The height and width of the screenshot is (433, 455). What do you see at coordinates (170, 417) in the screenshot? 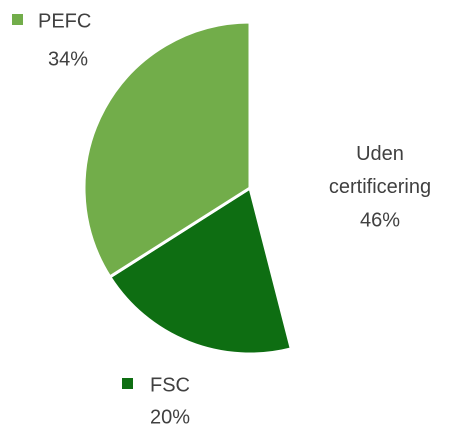
I see `value-label: 20%` at bounding box center [170, 417].